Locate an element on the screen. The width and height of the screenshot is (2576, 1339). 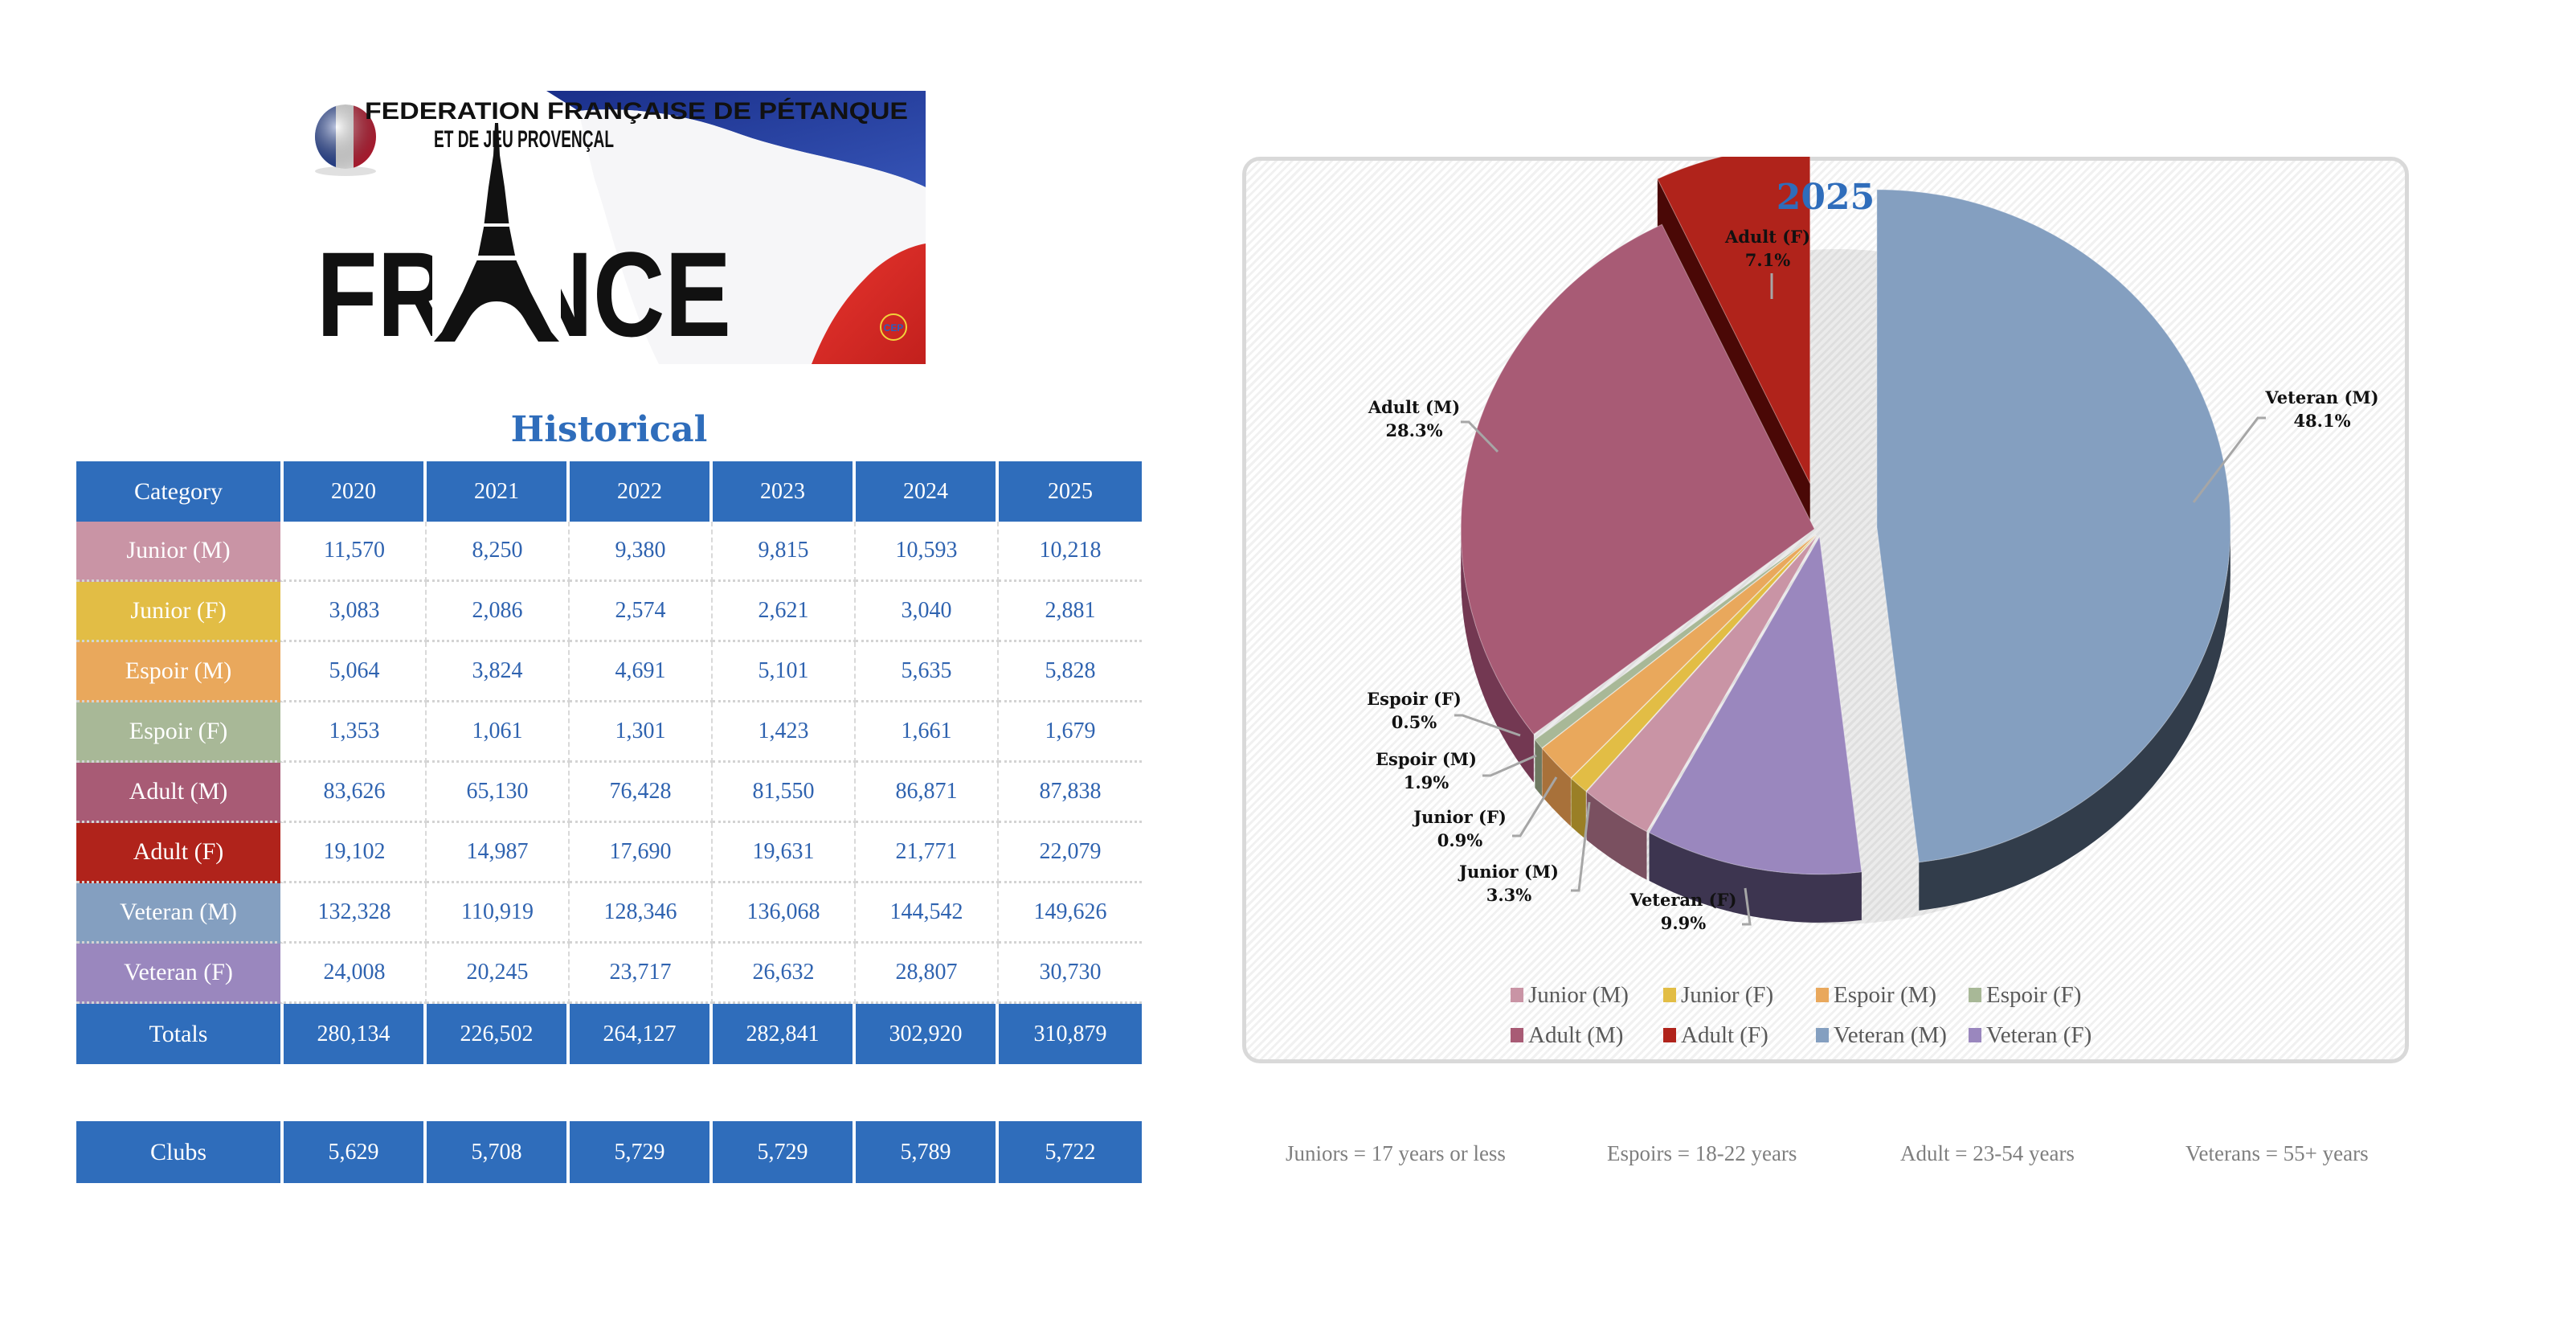
eiffel-tower-icon is located at coordinates (496, 232).